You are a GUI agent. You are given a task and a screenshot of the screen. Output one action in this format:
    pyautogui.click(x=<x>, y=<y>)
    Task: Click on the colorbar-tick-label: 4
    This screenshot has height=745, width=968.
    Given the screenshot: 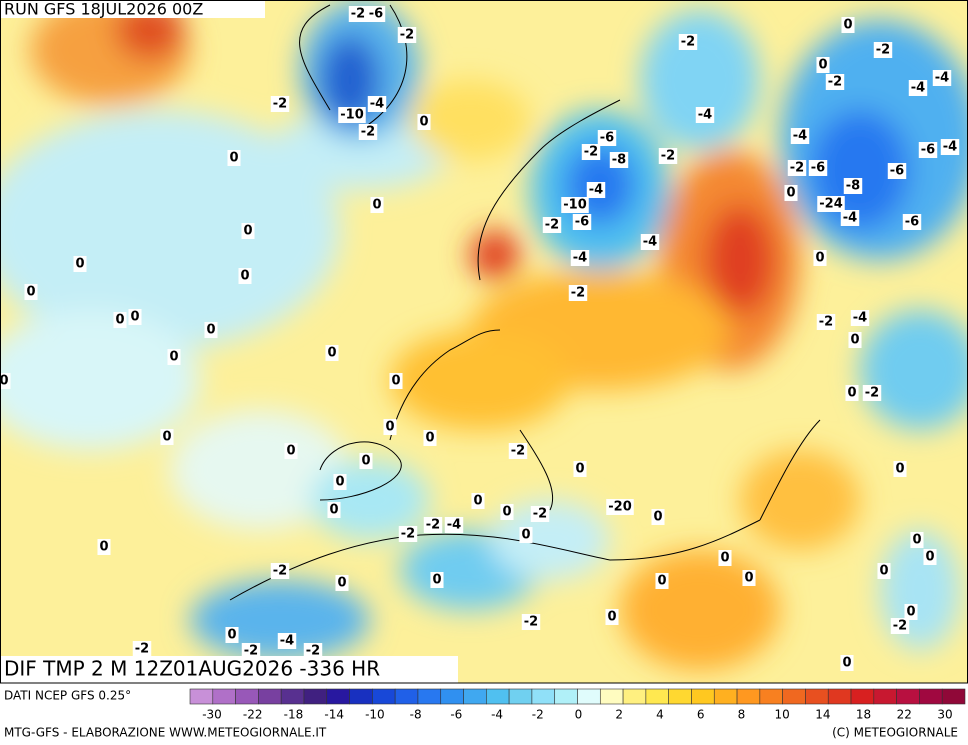 What is the action you would take?
    pyautogui.click(x=660, y=715)
    